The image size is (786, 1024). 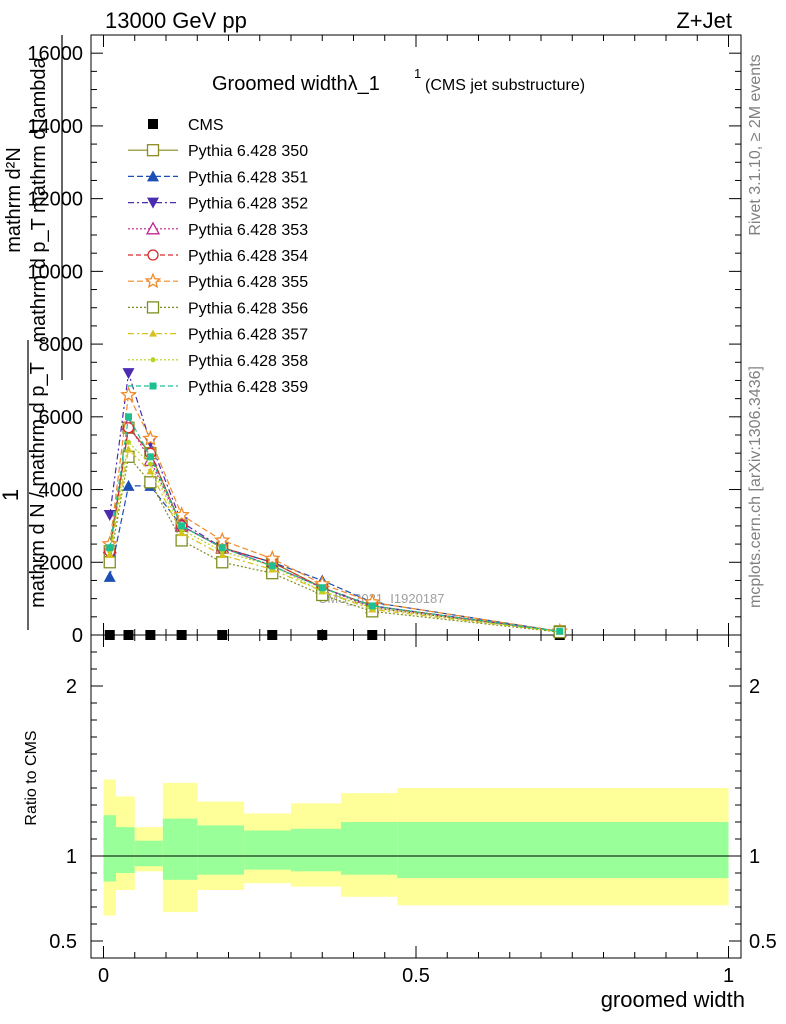 I want to click on y-label-top-line-1: mathrm d²N, so click(x=14, y=200).